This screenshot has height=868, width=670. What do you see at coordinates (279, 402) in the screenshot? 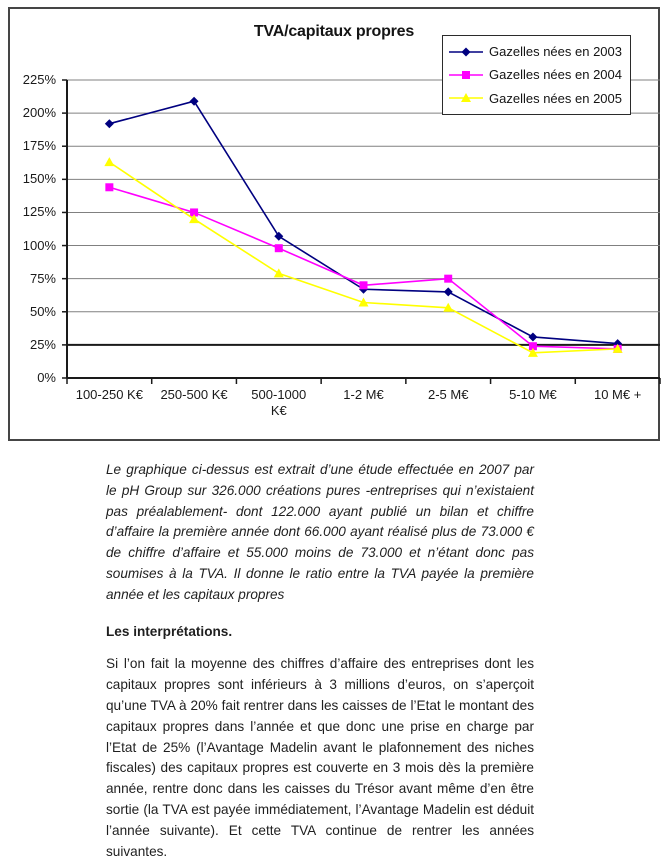
I see `x-tick-label: 500-1000 K€` at bounding box center [279, 402].